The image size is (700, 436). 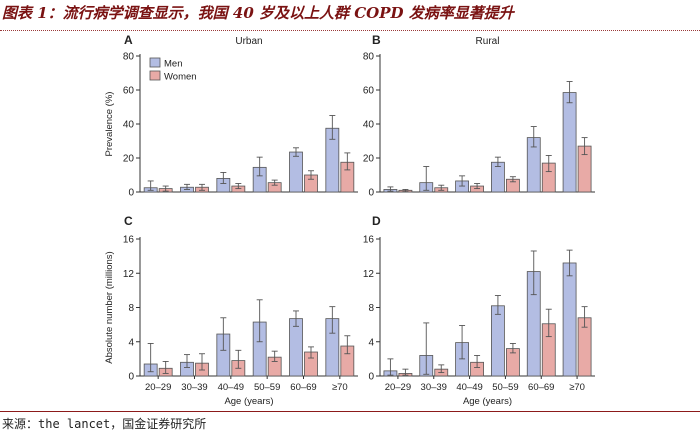 What do you see at coordinates (369, 91) in the screenshot?
I see `panel-b-y-tick-label: 60` at bounding box center [369, 91].